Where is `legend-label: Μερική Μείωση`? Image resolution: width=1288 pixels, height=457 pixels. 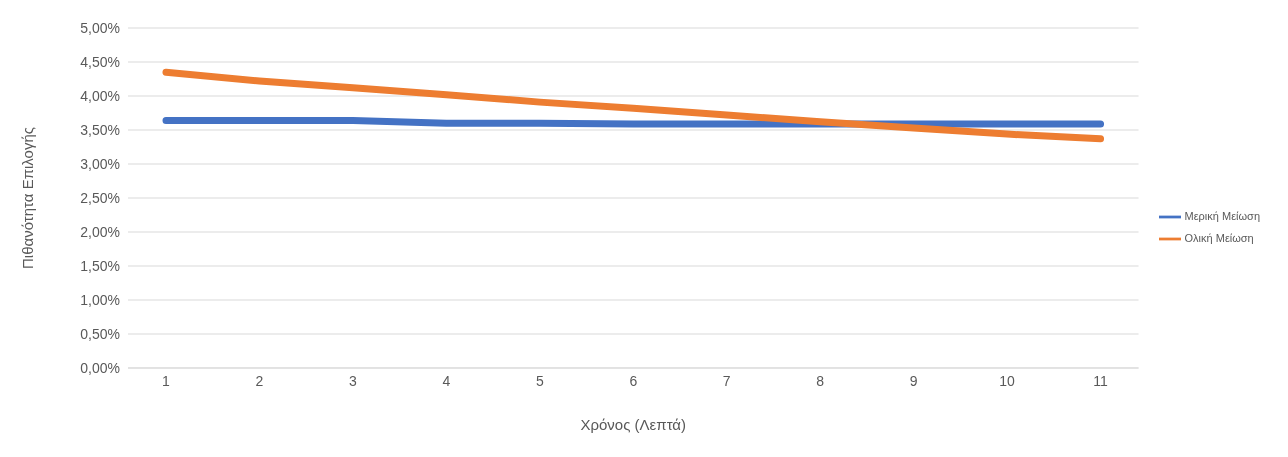 legend-label: Μερική Μείωση is located at coordinates (1222, 215).